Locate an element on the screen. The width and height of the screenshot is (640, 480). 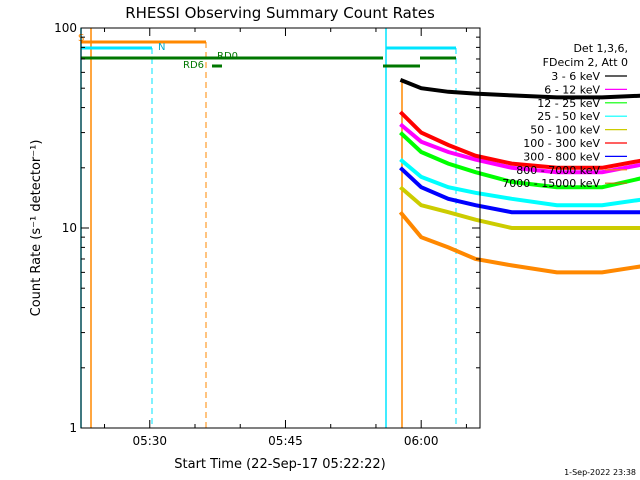
legend-header-1: Det 1,3,6, is located at coordinates (600, 48).